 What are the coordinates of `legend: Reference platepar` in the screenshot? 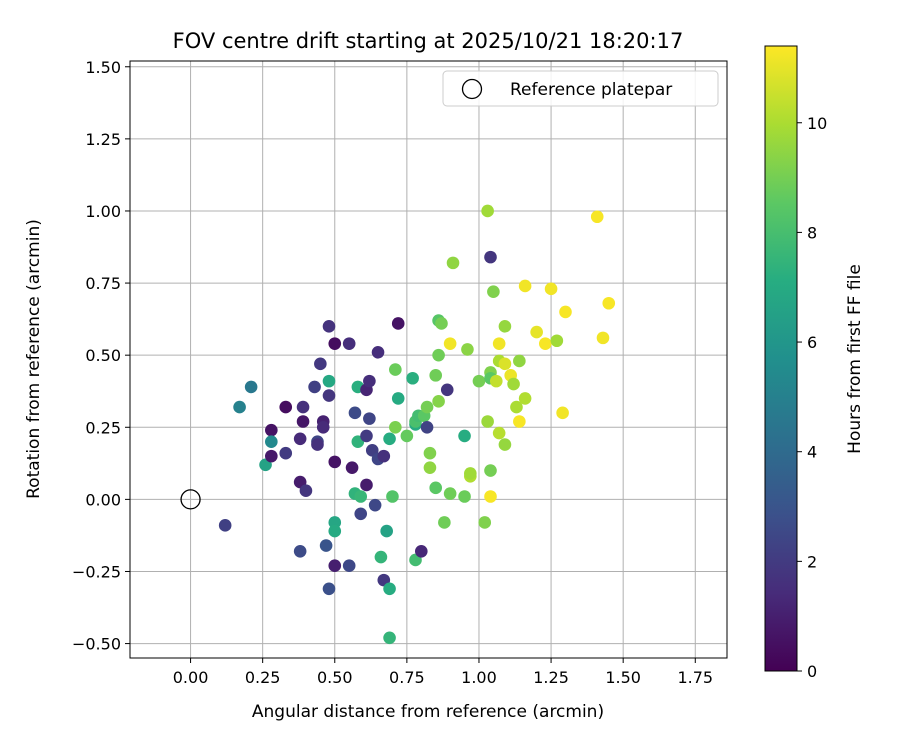 It's located at (580, 88).